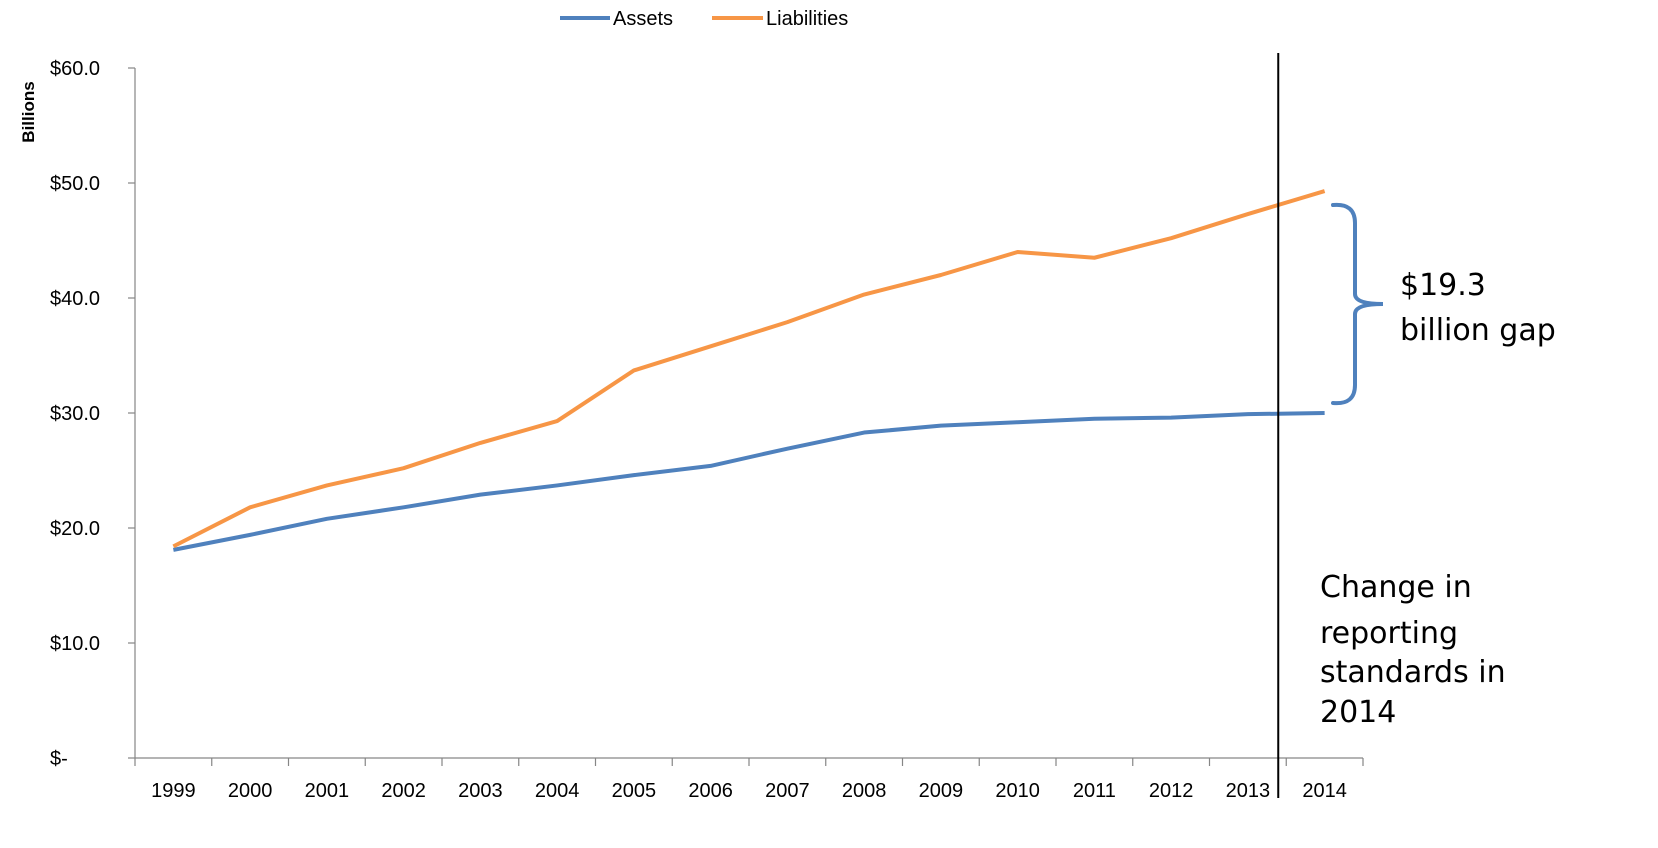  Describe the element at coordinates (75, 69) in the screenshot. I see `y-tick-label: $60.0` at that location.